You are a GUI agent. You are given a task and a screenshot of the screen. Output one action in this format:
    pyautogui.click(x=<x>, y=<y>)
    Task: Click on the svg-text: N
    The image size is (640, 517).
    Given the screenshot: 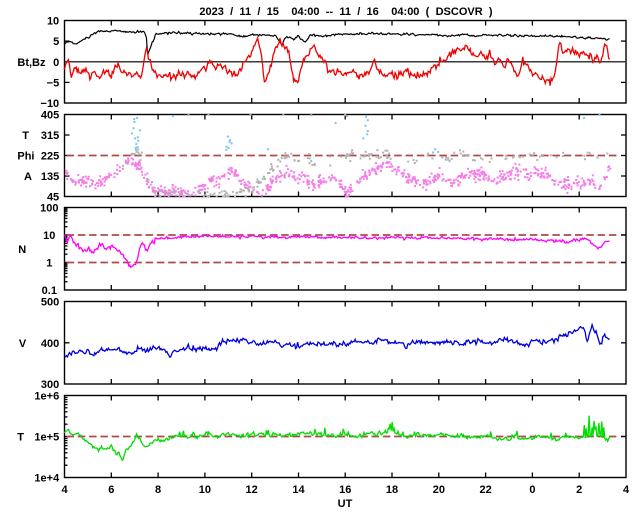 What is the action you would take?
    pyautogui.click(x=22, y=250)
    